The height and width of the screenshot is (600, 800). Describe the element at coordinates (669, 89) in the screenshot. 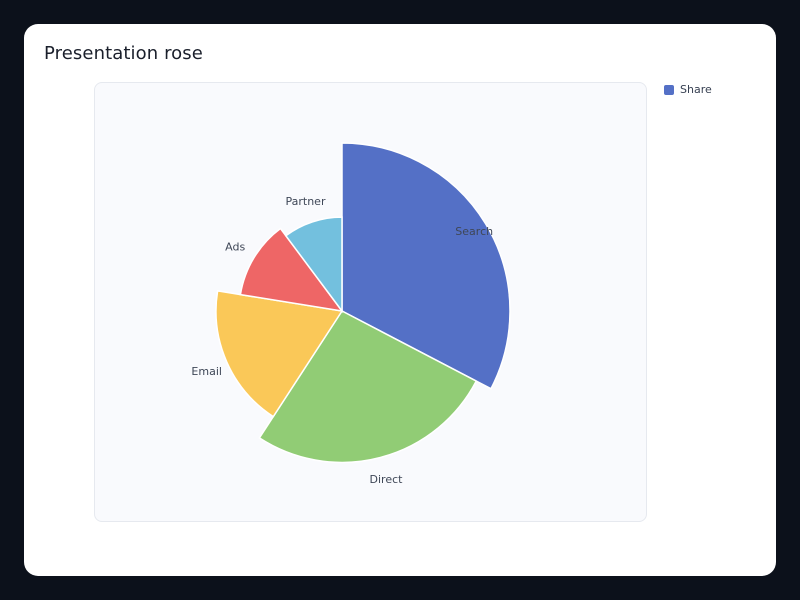

I see `legend-swatch` at that location.